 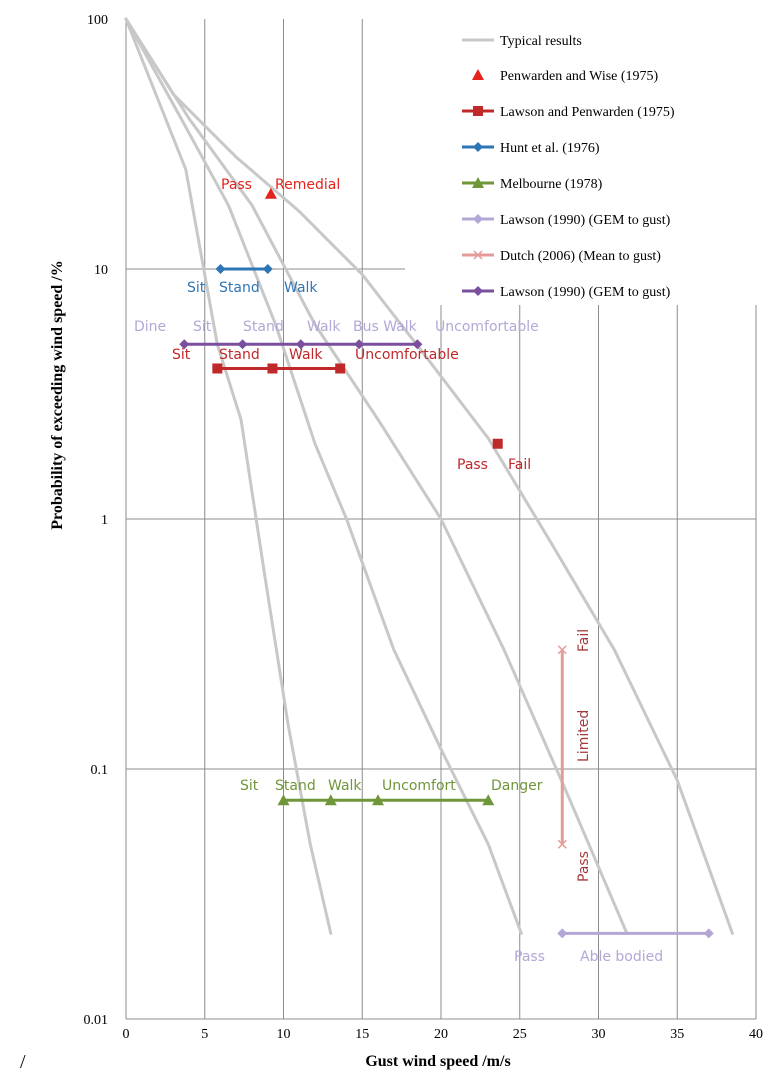 I want to click on x-tick-label: 25, so click(x=520, y=1034).